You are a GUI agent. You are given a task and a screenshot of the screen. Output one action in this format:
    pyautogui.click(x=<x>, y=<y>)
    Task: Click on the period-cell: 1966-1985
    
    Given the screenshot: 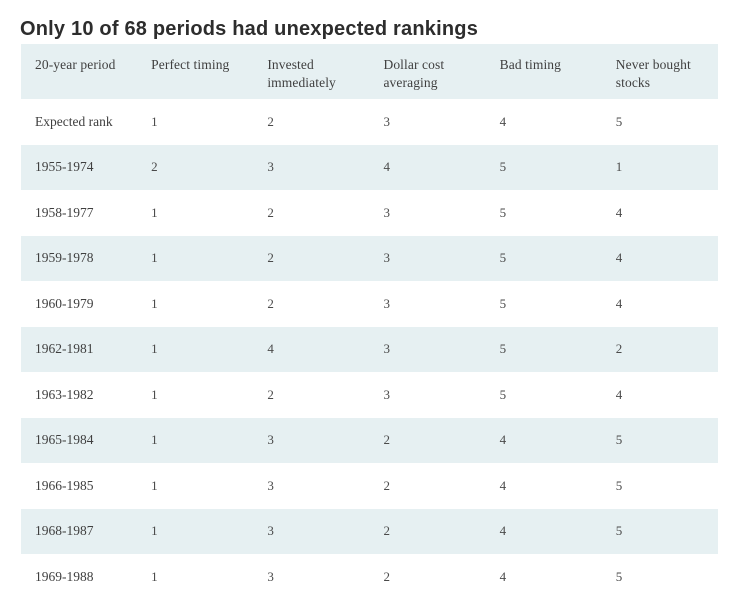 What is the action you would take?
    pyautogui.click(x=64, y=485)
    